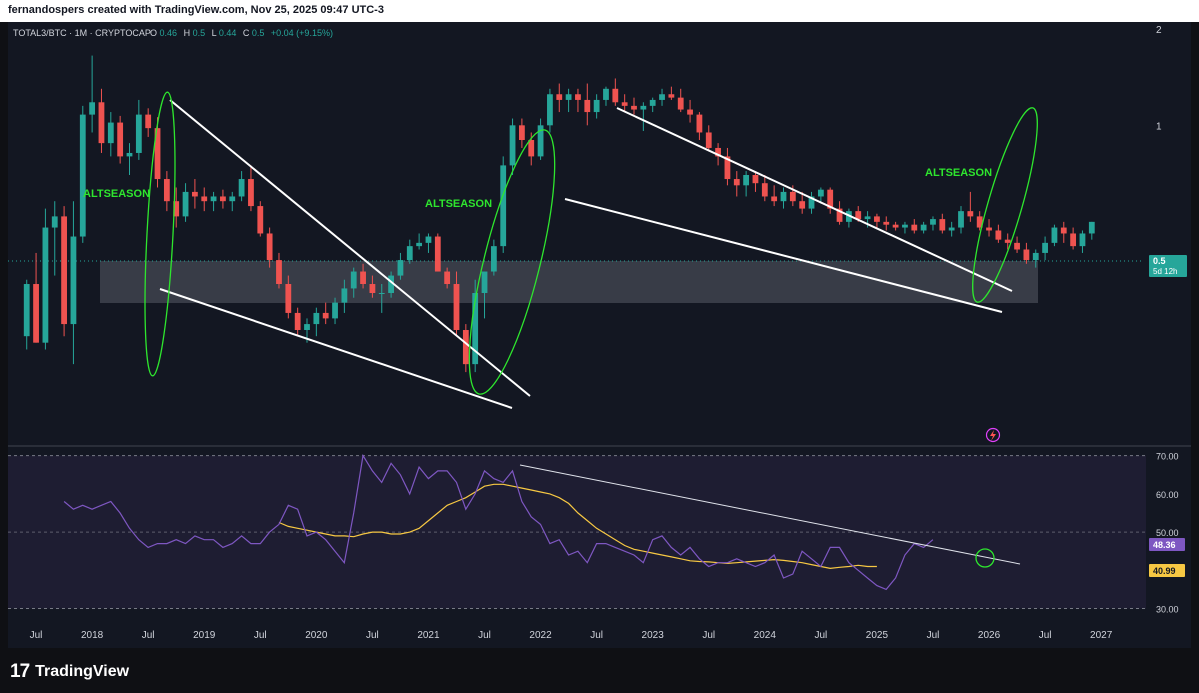  Describe the element at coordinates (1159, 261) in the screenshot. I see `price-badge-value: 0.5` at that location.